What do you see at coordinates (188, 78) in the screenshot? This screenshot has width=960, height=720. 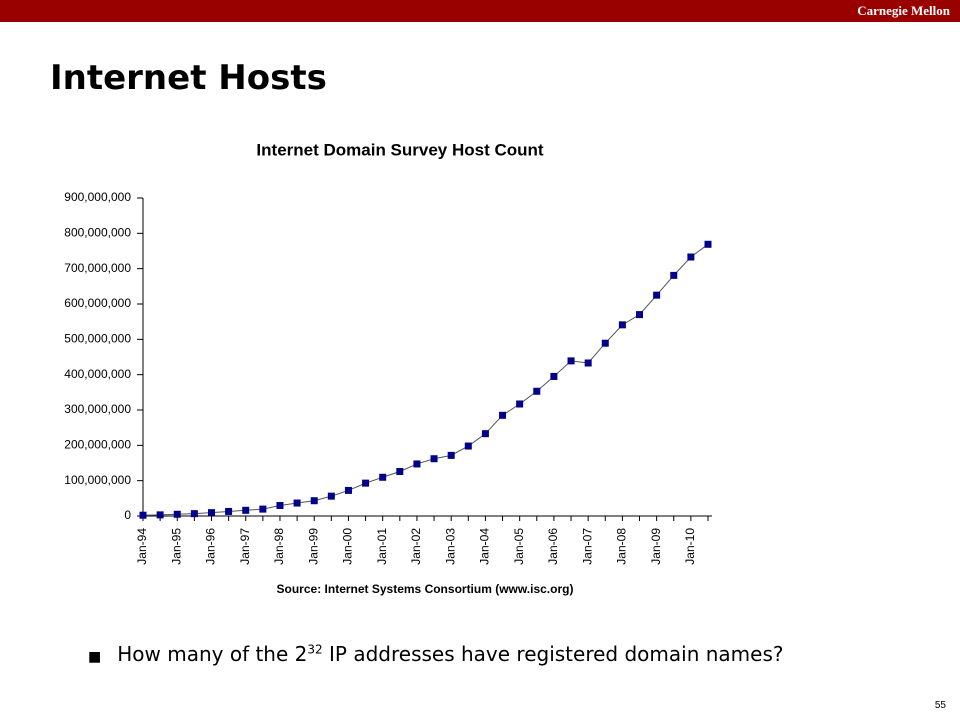 I see `slide-title: Internet Hosts` at bounding box center [188, 78].